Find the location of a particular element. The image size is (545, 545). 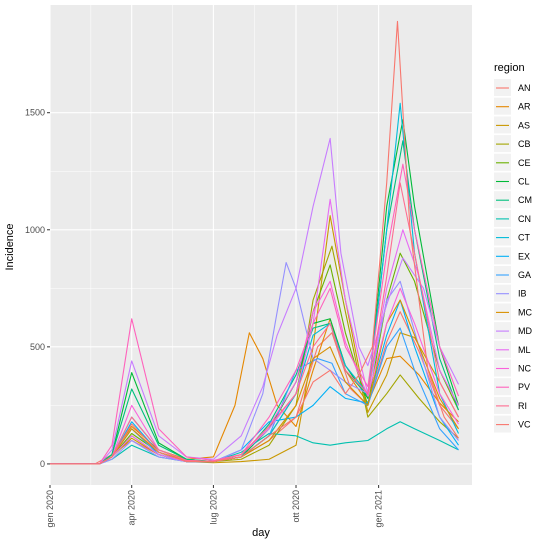

legend-label: NC is located at coordinates (524, 369).